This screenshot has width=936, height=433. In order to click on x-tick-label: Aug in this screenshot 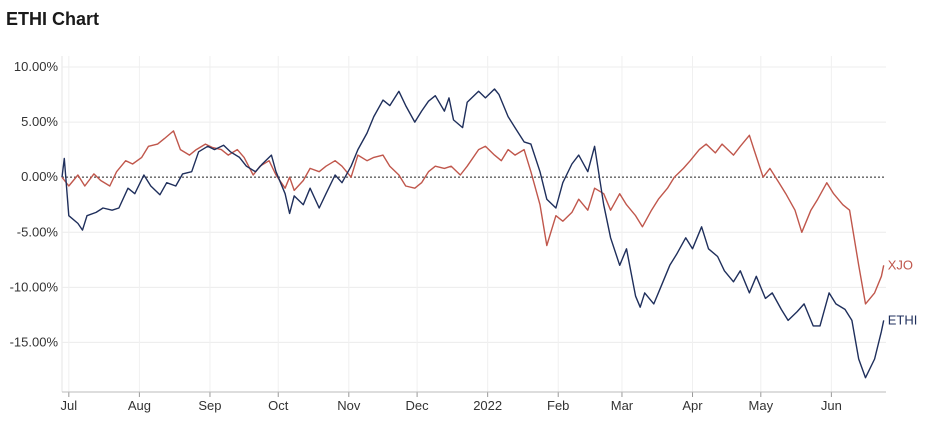, I will do `click(139, 405)`.